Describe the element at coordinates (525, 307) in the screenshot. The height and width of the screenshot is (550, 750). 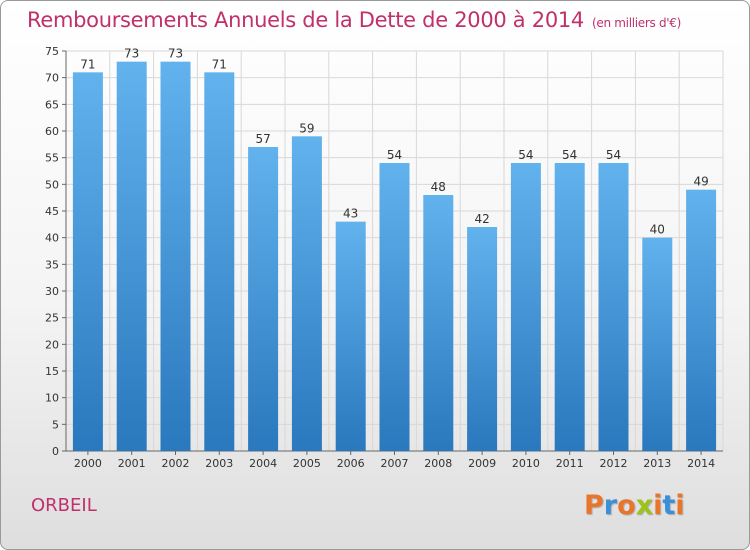
I see `bar-2010` at that location.